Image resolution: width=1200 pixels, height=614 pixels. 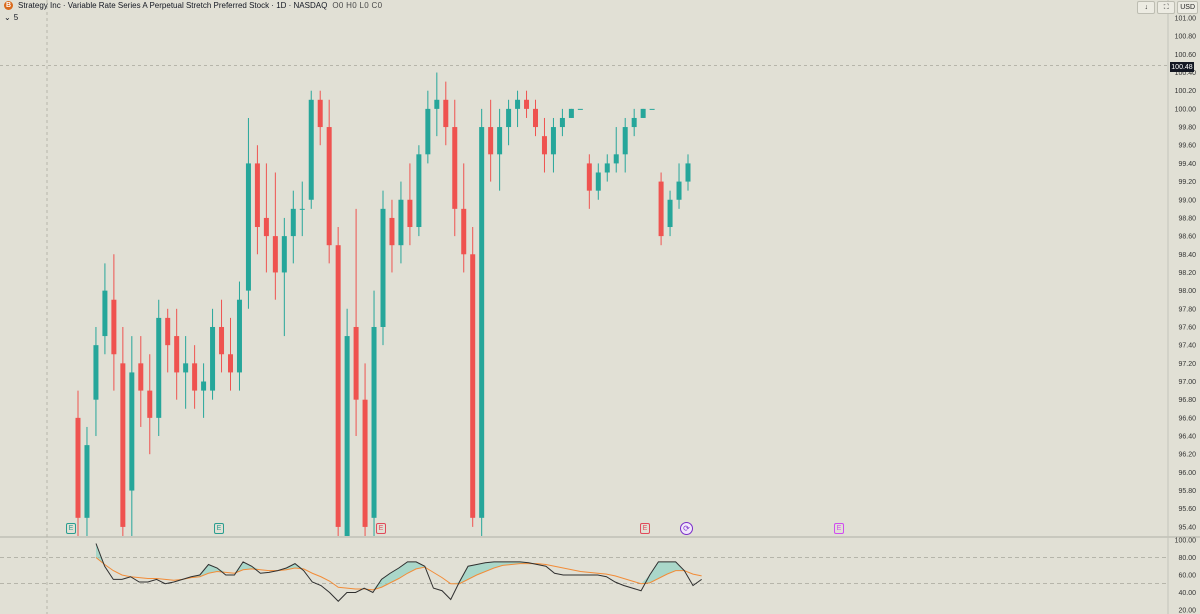 I want to click on top-right-toolbar: ↓ ⛶ USD, so click(x=1167, y=7).